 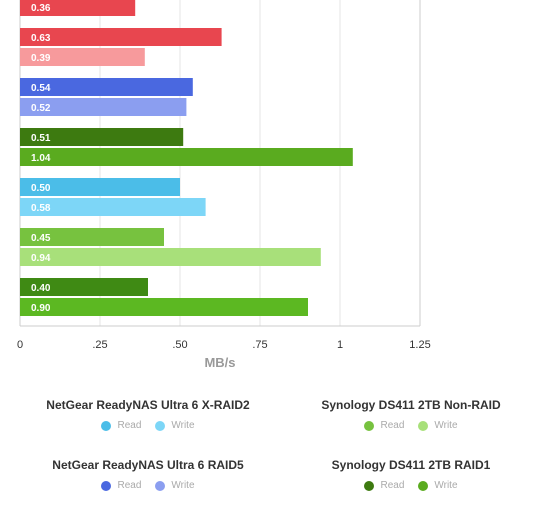 I want to click on bar-value-label: 0.58, so click(x=41, y=208).